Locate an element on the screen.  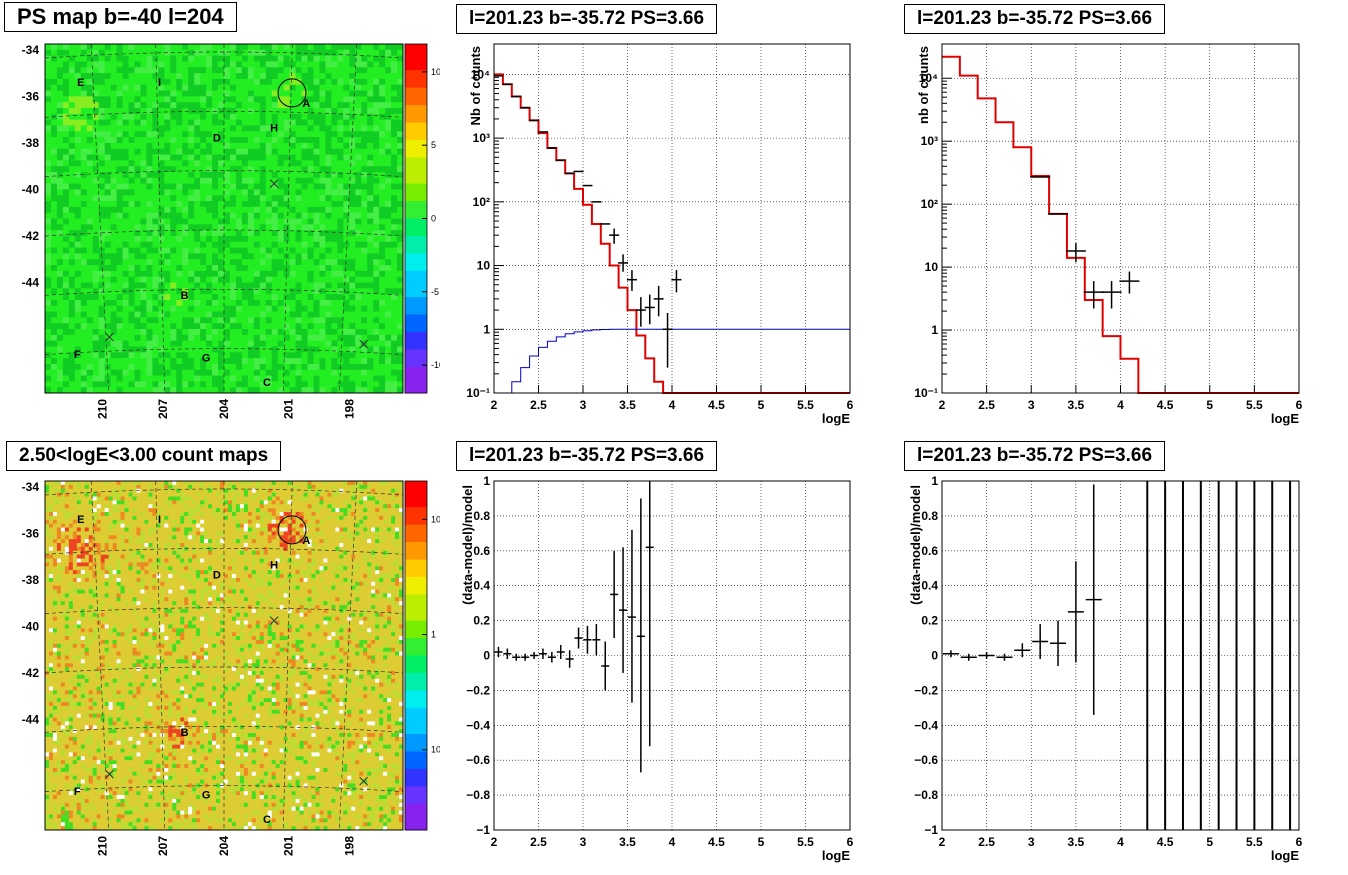
psmap-y-tick-label: -34 is located at coordinates (31, 50).